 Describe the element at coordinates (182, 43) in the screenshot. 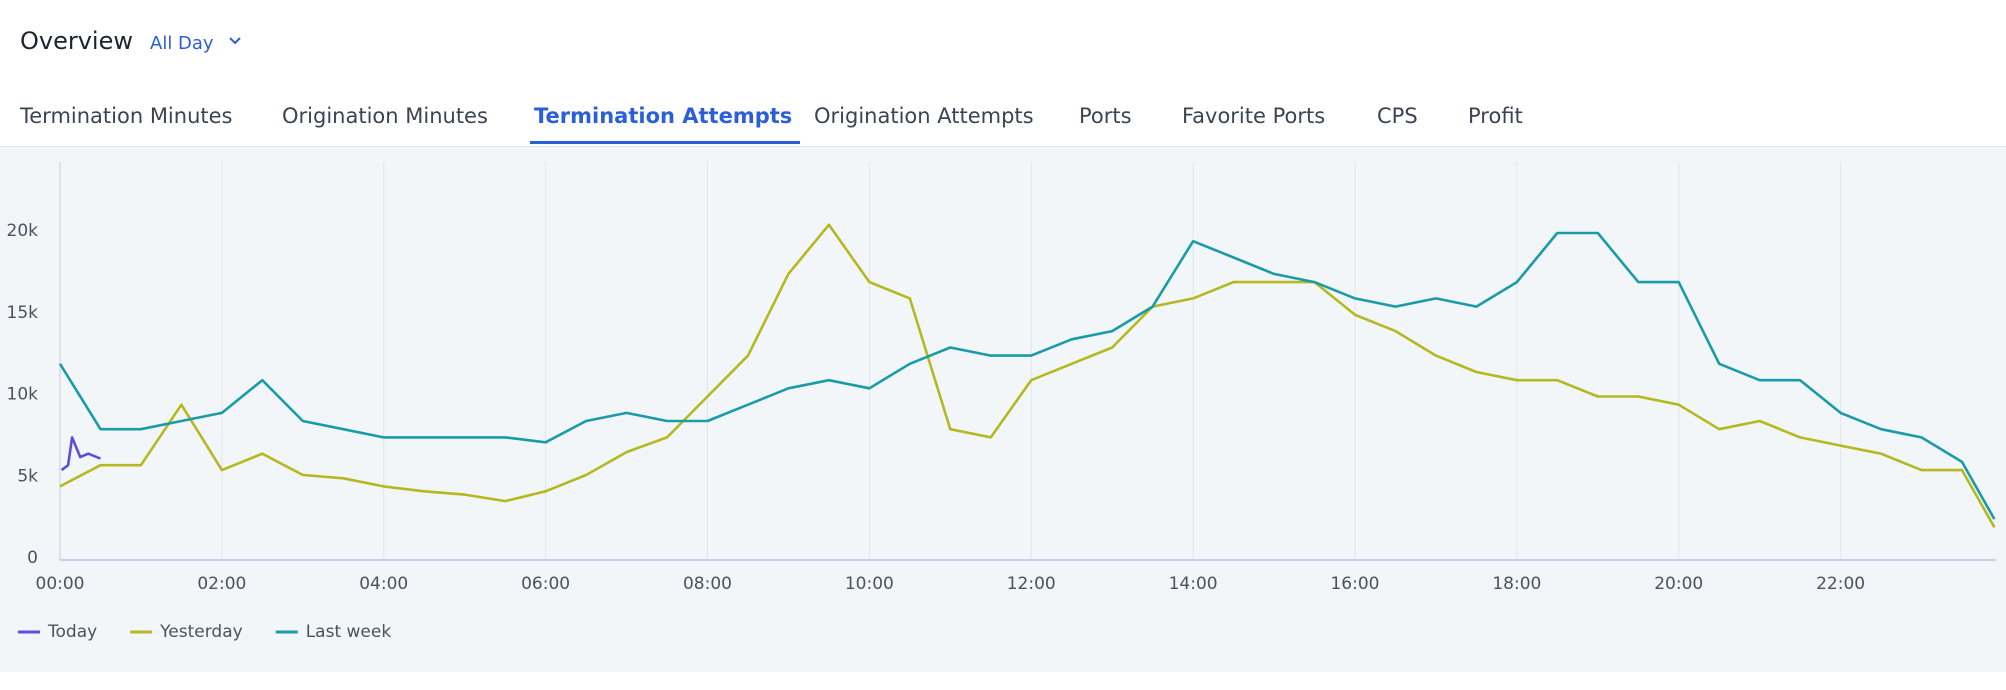

I see `range-dropdown: All Day` at that location.